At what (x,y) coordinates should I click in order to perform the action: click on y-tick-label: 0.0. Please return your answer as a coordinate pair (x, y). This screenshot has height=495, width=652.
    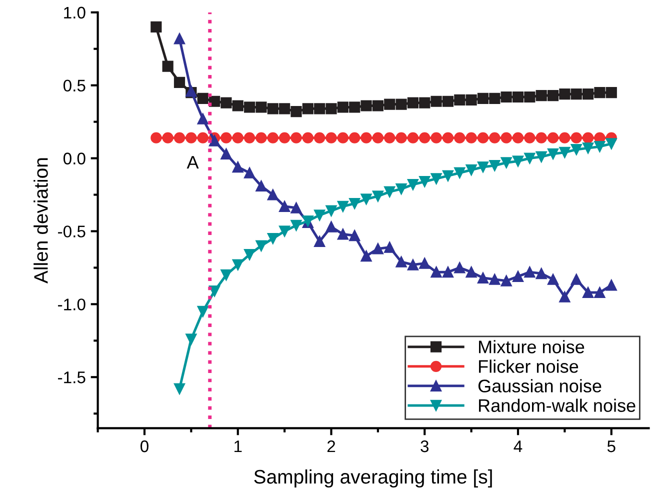
    Looking at the image, I should click on (74, 158).